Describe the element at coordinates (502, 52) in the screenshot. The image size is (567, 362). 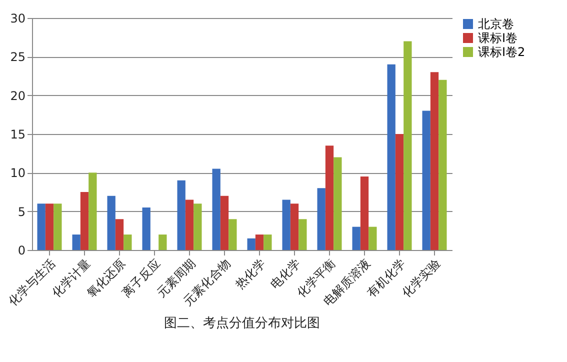
I see `legend-label: 课标I卷2` at that location.